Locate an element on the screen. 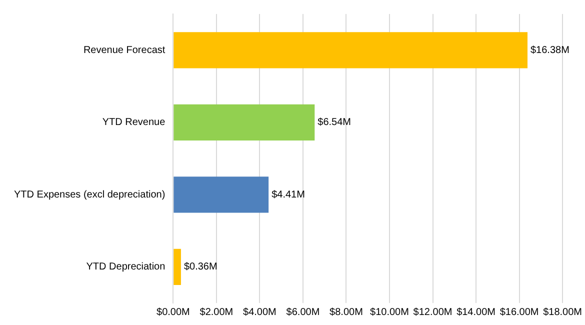 The image size is (585, 325). data-label: $4.41M is located at coordinates (288, 194).